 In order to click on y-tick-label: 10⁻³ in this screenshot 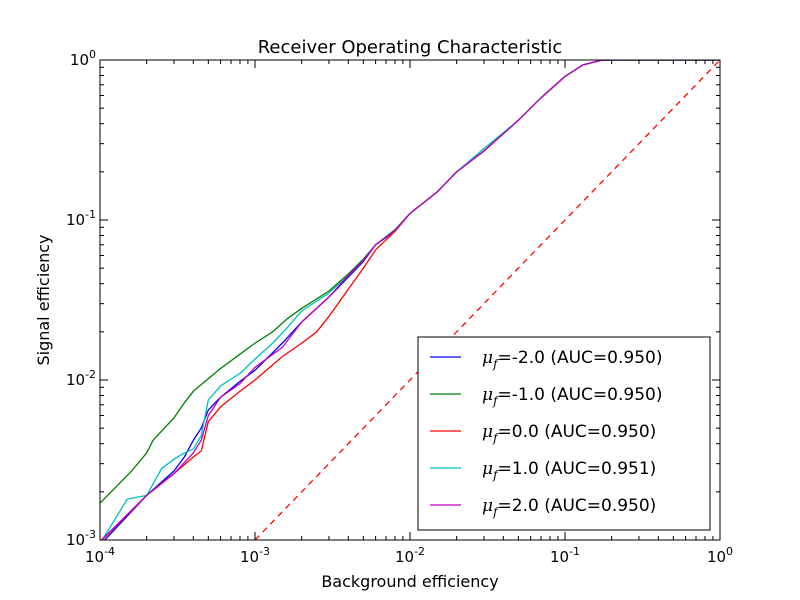, I will do `click(81, 538)`.